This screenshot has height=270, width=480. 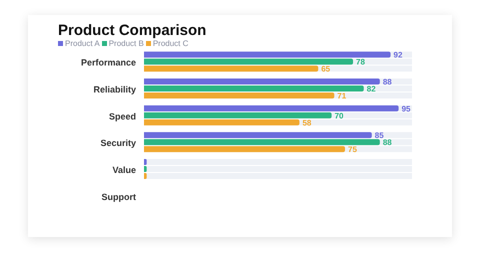 What do you see at coordinates (118, 143) in the screenshot?
I see `y-tick-label: Security` at bounding box center [118, 143].